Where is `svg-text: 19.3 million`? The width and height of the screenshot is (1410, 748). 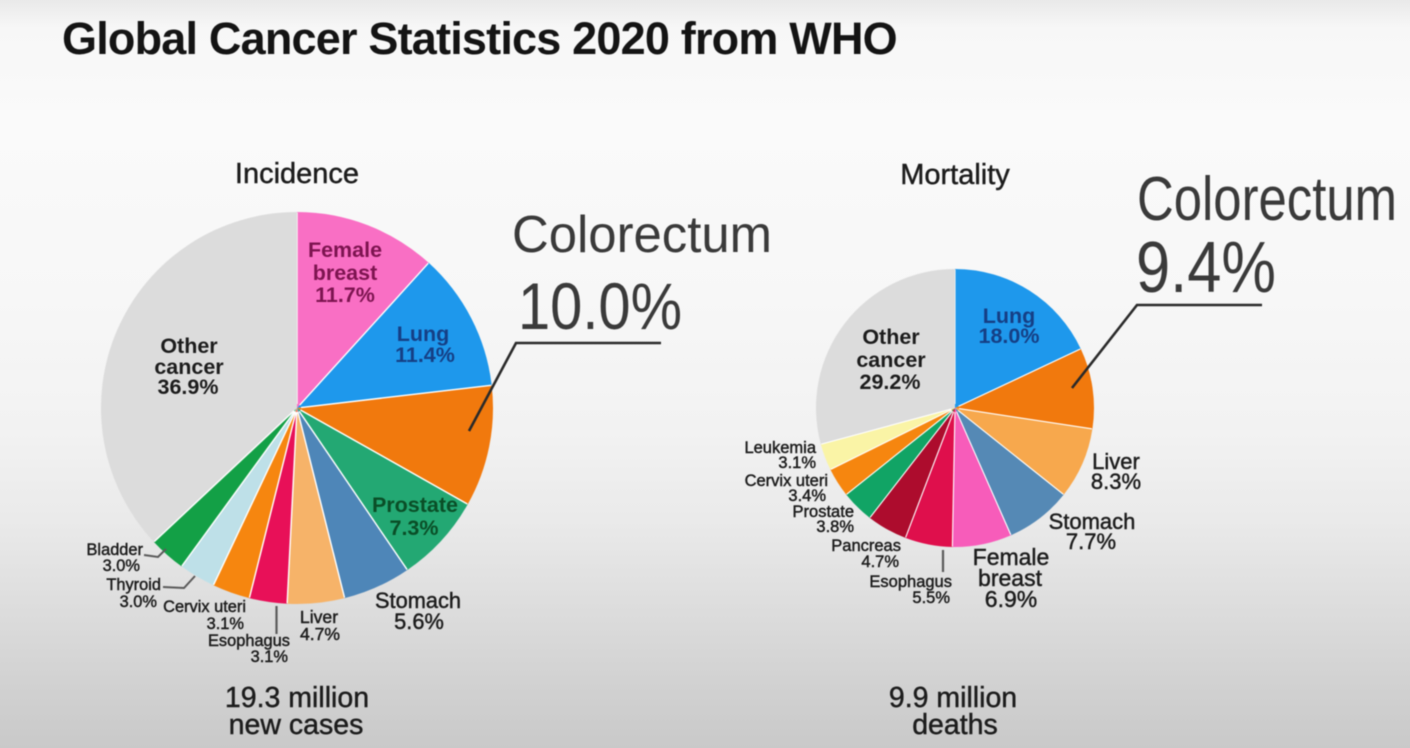
svg-text: 19.3 million is located at coordinates (297, 698).